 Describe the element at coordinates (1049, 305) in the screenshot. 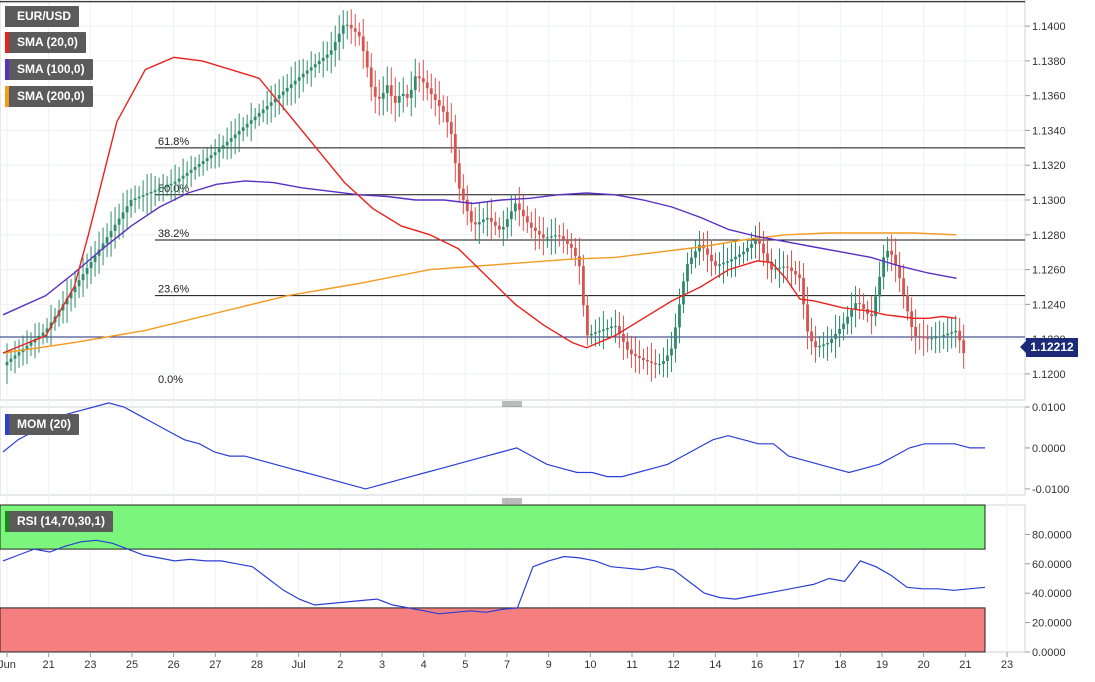

I see `price-tick-label: 1.1240` at that location.